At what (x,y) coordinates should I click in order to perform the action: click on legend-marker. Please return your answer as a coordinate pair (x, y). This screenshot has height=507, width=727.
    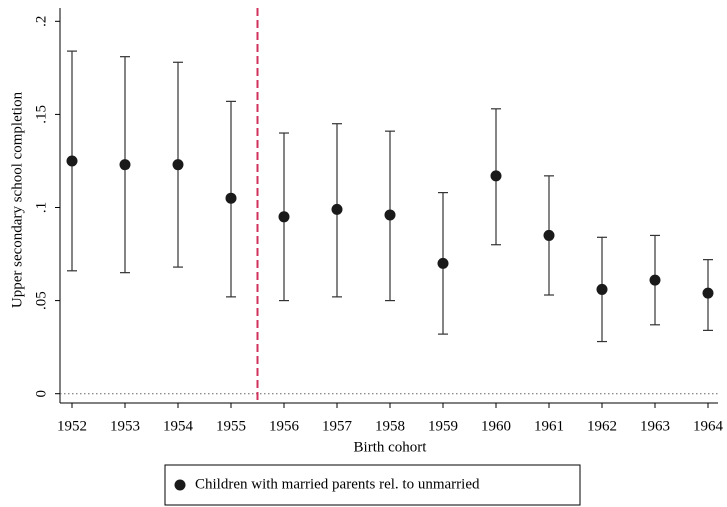
    Looking at the image, I should click on (180, 485).